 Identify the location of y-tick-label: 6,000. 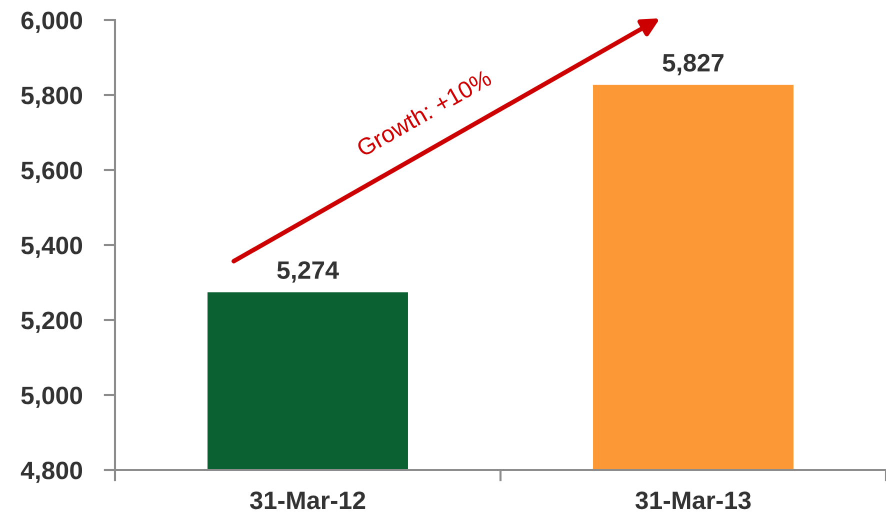
(51, 22).